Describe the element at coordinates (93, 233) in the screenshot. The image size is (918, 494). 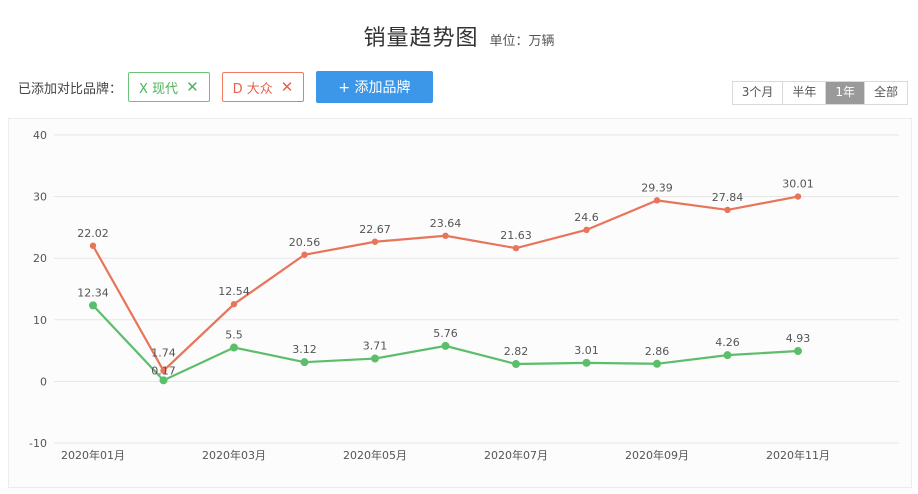
I see `data-label: 22.02` at that location.